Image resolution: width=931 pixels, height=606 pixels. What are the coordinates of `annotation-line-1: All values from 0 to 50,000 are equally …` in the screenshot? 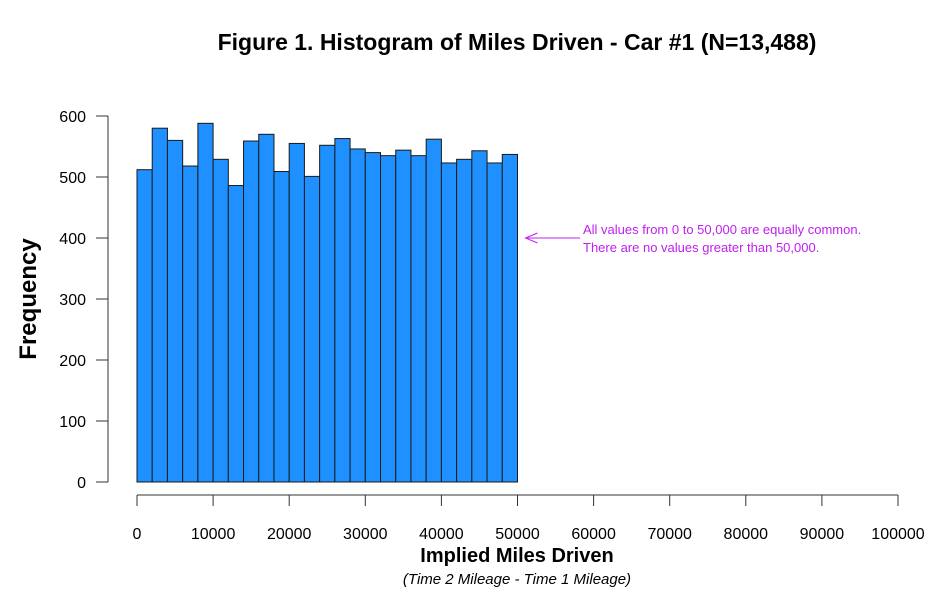 It's located at (722, 229).